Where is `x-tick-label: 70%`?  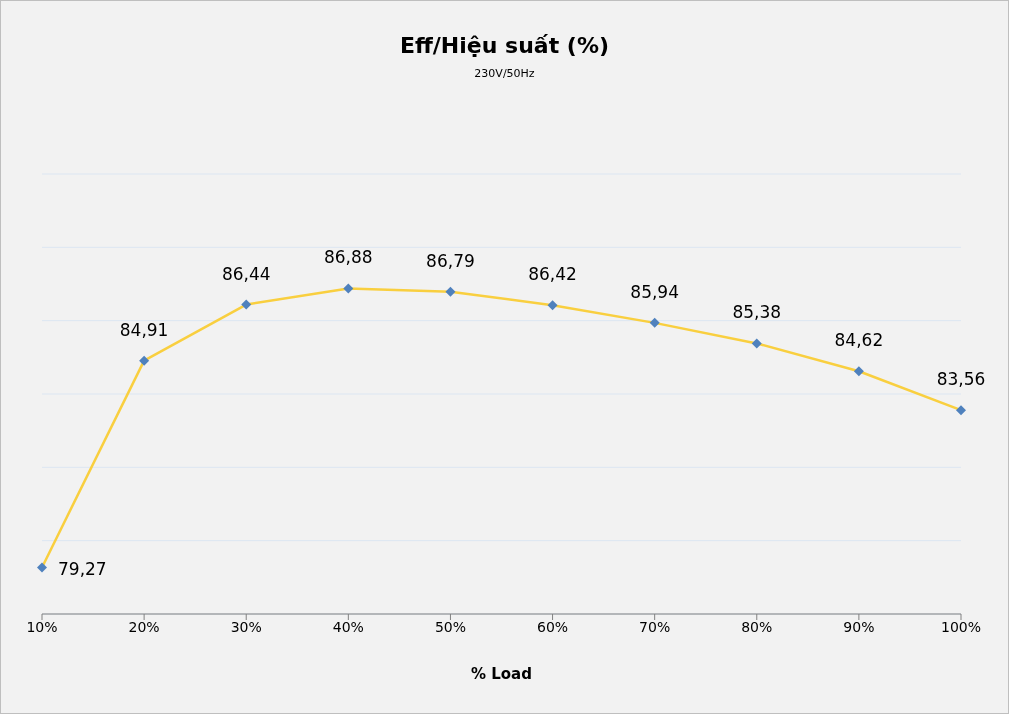 x-tick-label: 70% is located at coordinates (655, 626).